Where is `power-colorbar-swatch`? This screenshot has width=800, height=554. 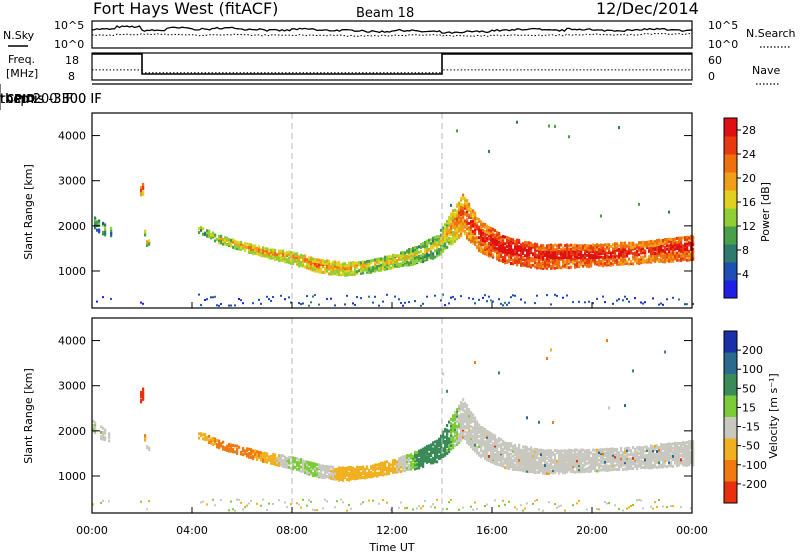 power-colorbar-swatch is located at coordinates (730, 271).